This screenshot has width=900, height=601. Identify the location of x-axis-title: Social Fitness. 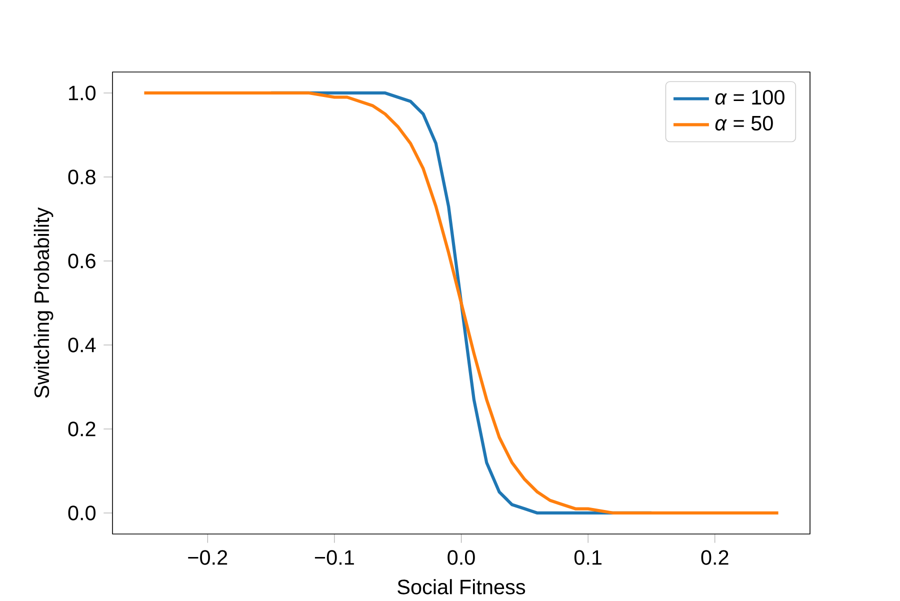
(462, 586).